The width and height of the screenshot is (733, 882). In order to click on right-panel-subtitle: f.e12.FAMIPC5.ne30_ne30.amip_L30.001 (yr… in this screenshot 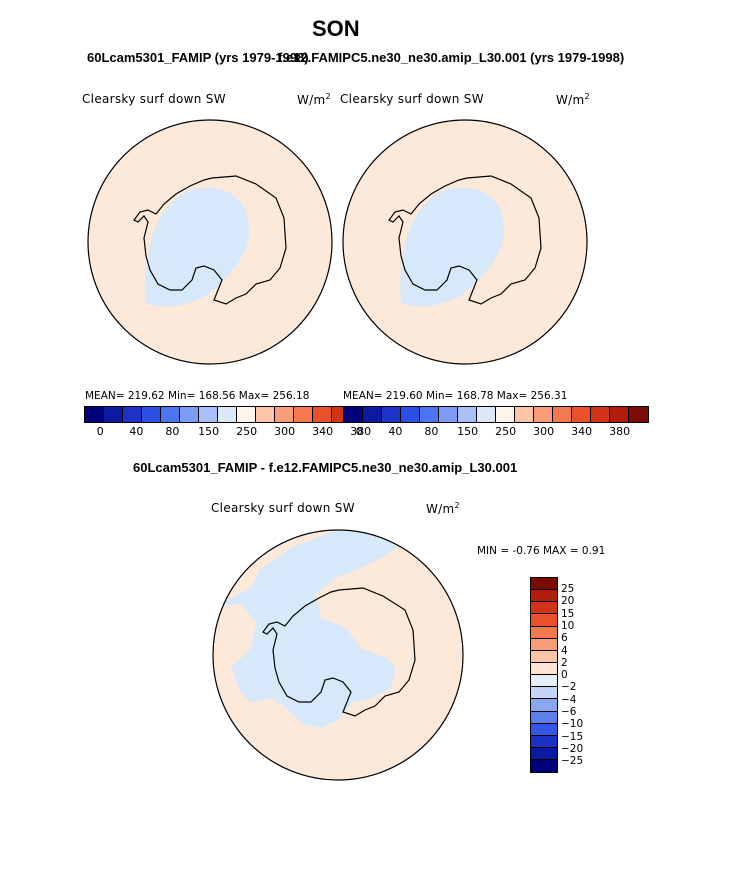, I will do `click(451, 57)`.